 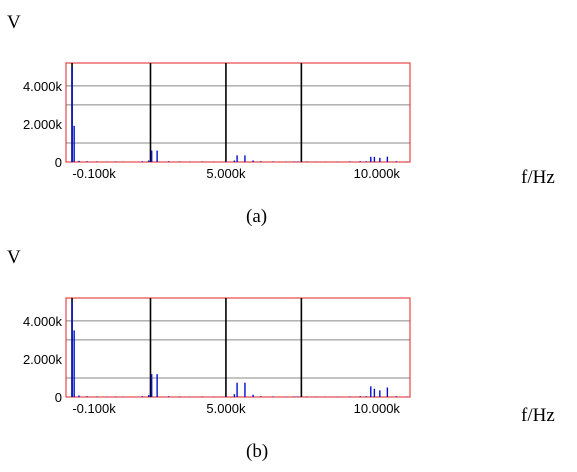 I want to click on y-tick-label-b-1: 2.000k, so click(x=43, y=359).